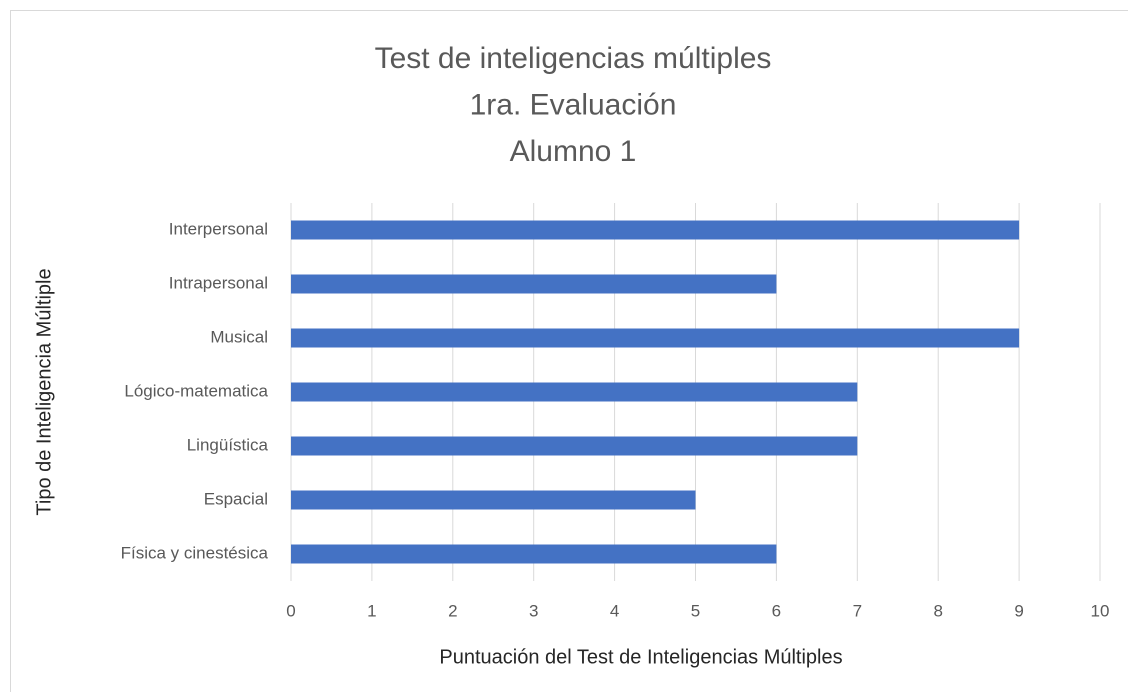  I want to click on y-tick-label: Espacial, so click(236, 498).